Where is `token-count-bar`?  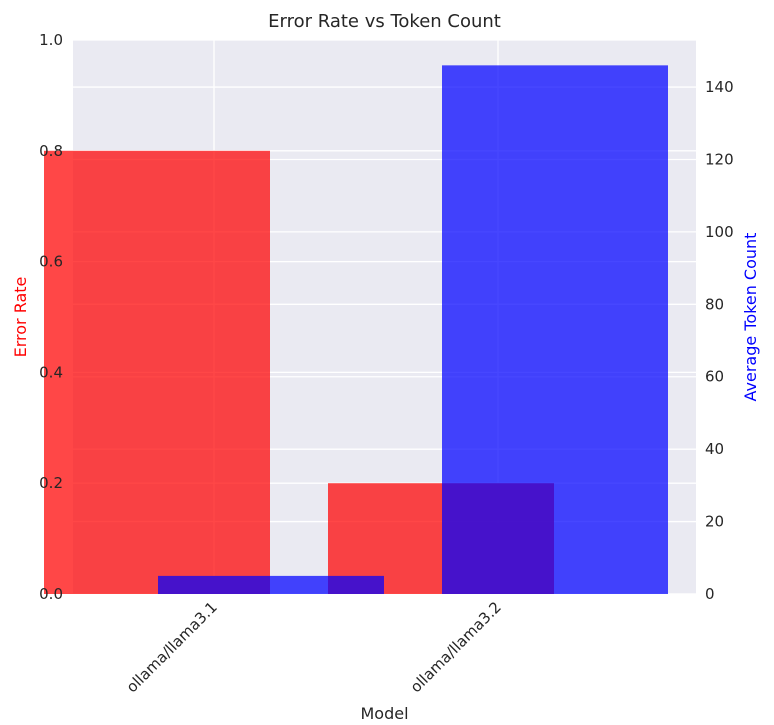 token-count-bar is located at coordinates (271, 584).